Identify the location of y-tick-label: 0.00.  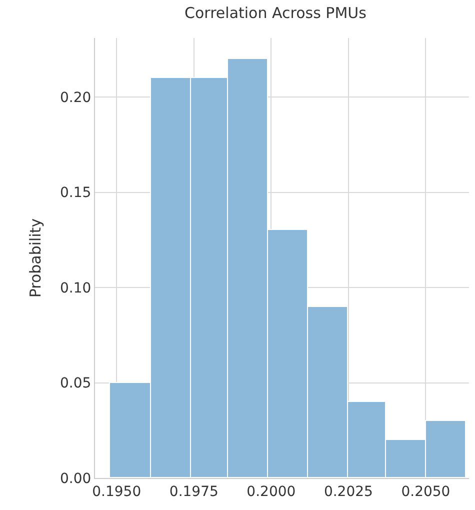
(76, 478).